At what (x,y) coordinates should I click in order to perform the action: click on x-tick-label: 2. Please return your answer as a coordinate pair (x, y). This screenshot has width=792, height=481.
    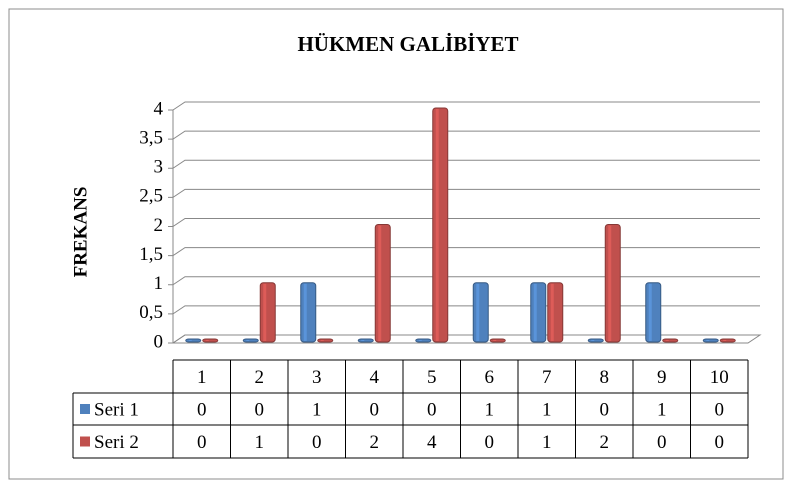
    Looking at the image, I should click on (260, 377).